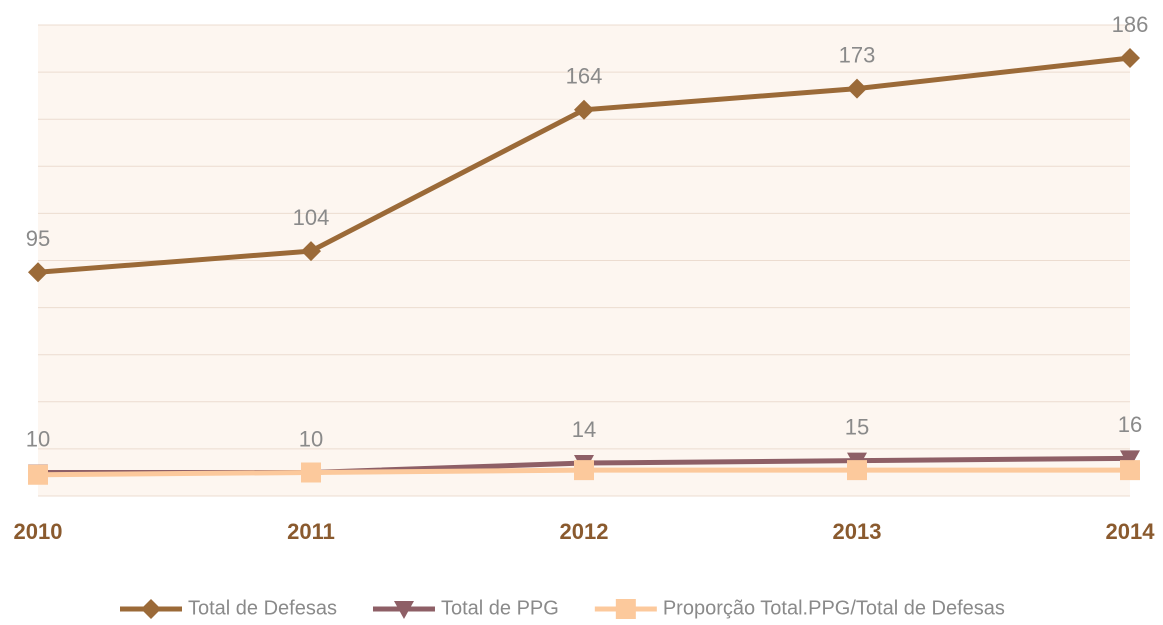 The image size is (1163, 625). Describe the element at coordinates (1131, 531) in the screenshot. I see `x-tick-label: 2014` at that location.